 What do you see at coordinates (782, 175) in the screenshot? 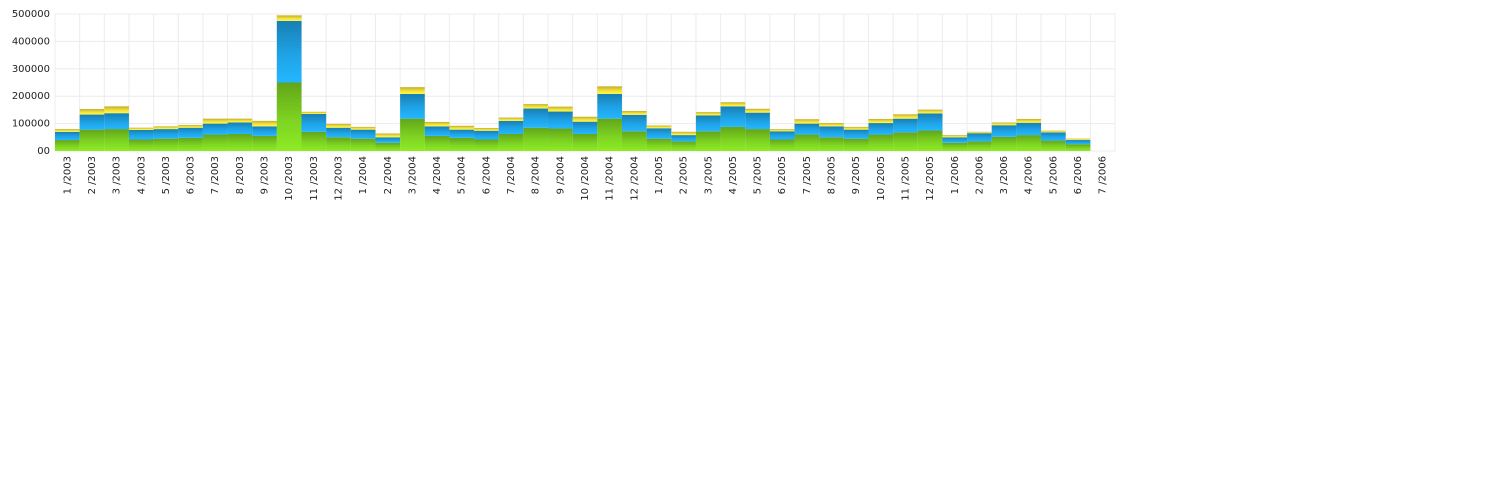
I see `x-tick-label: 6 /2005` at bounding box center [782, 175].